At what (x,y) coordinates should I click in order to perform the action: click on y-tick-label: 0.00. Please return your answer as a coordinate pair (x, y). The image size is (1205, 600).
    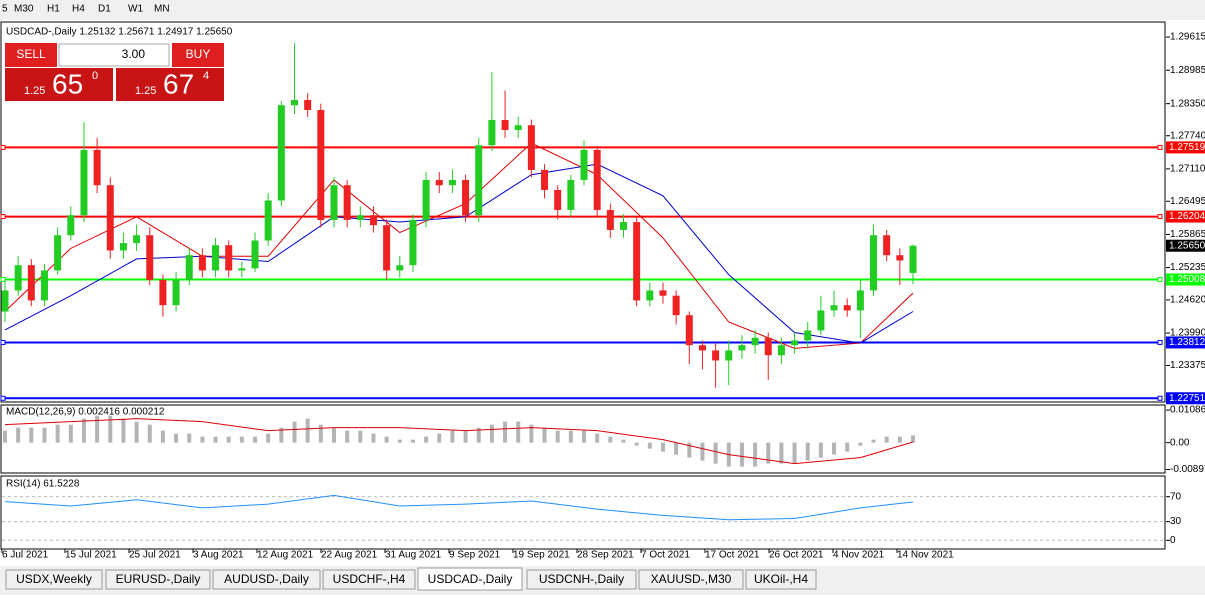
    Looking at the image, I should click on (1180, 442).